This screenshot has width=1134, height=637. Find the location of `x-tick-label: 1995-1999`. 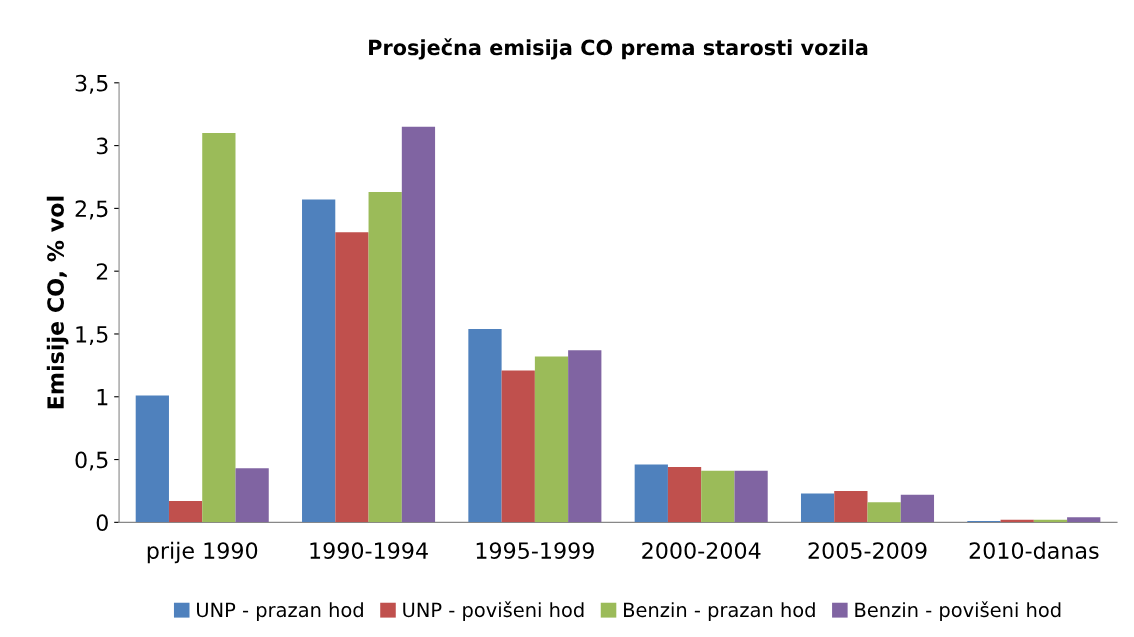

x-tick-label: 1995-1999 is located at coordinates (535, 550).